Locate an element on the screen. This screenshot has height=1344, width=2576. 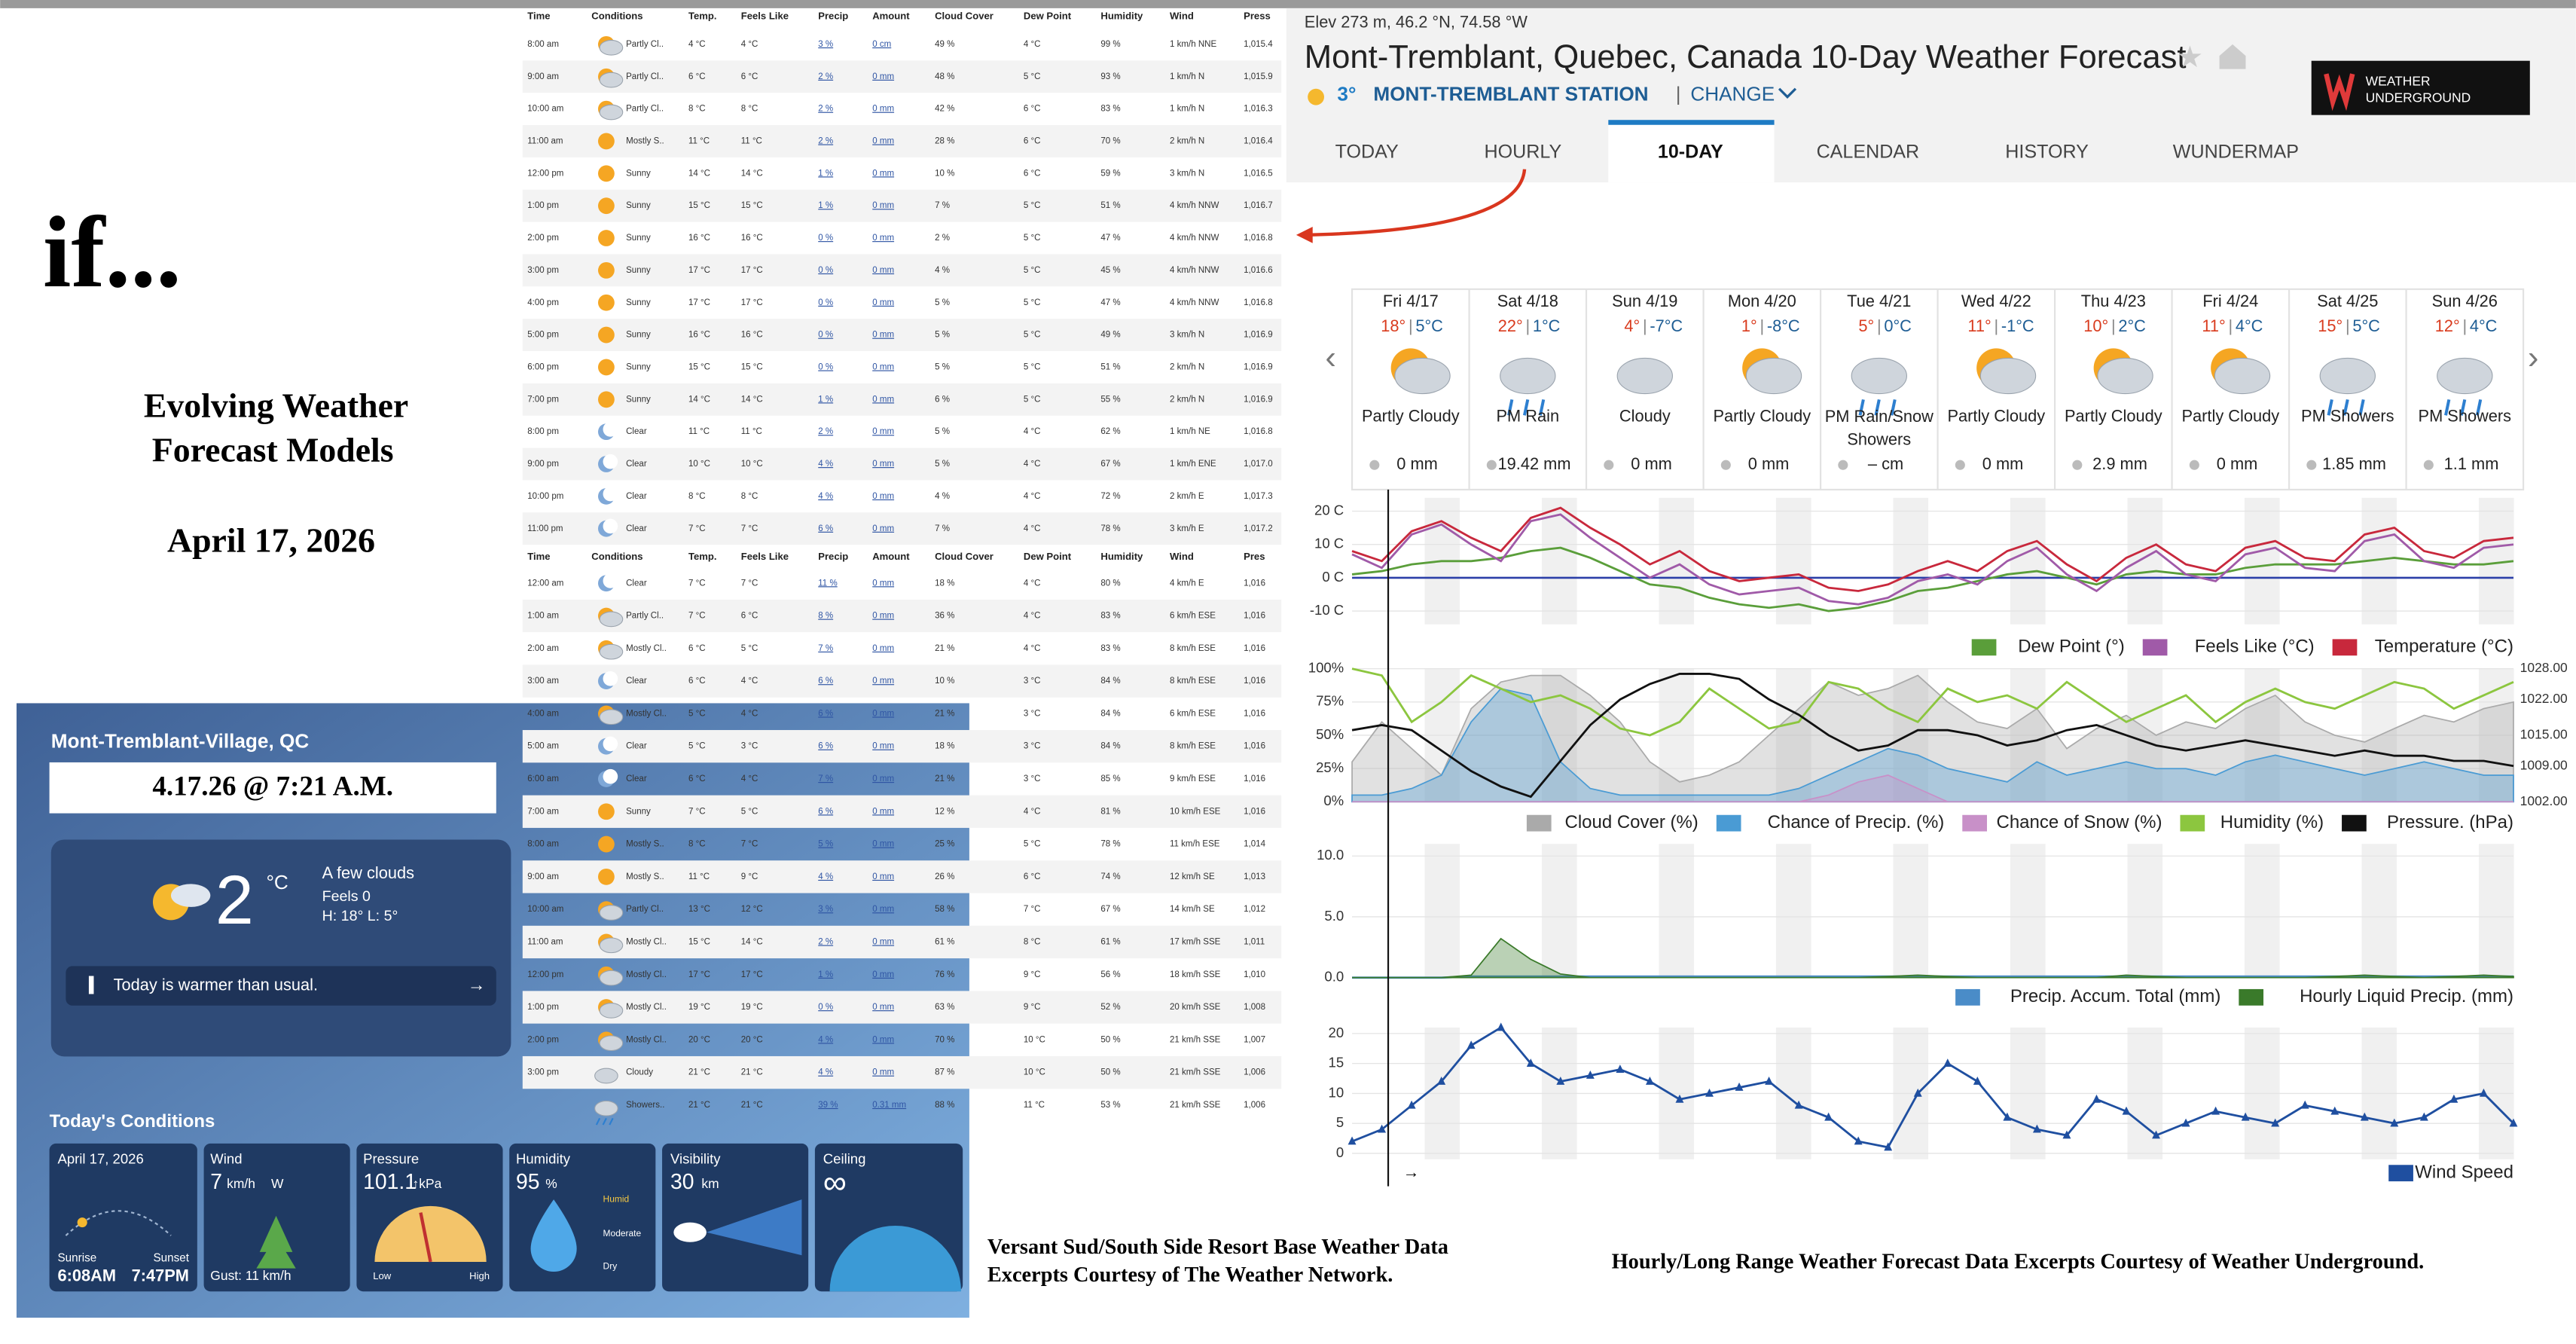
tab: 10-DAY is located at coordinates (1690, 151).